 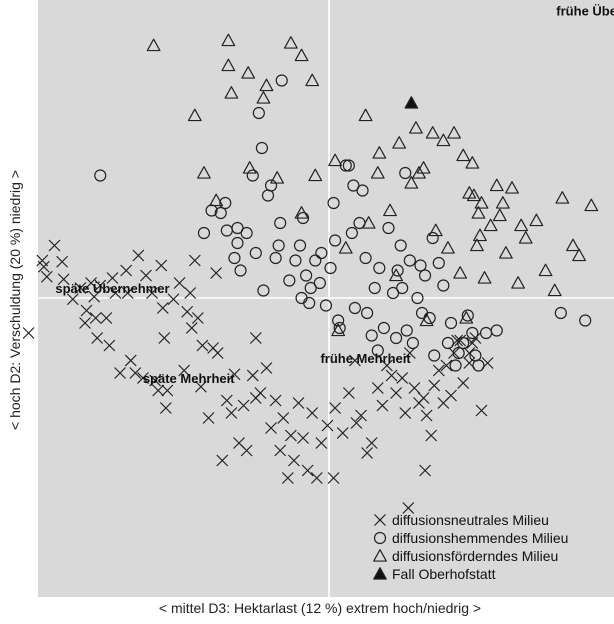 I want to click on legend-item: diffusionsförderndes Milieu, so click(x=465, y=556).